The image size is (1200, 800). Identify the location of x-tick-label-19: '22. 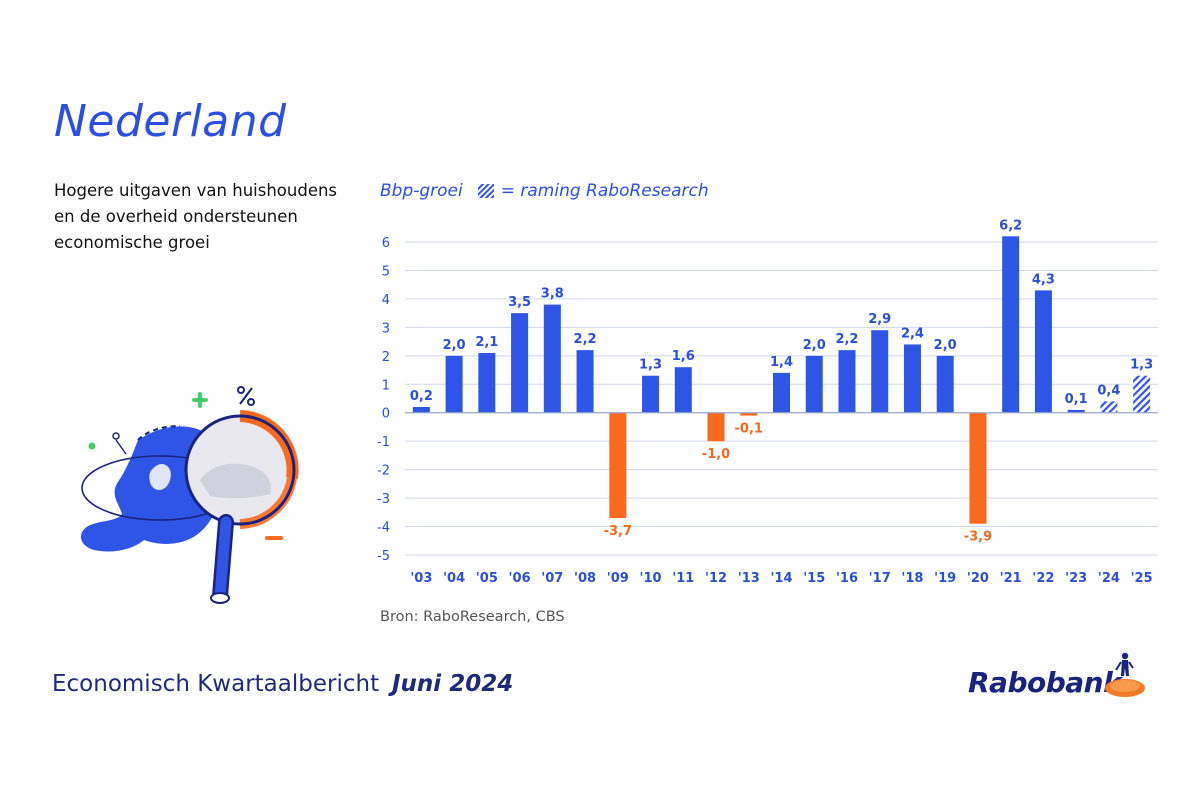
(1043, 578).